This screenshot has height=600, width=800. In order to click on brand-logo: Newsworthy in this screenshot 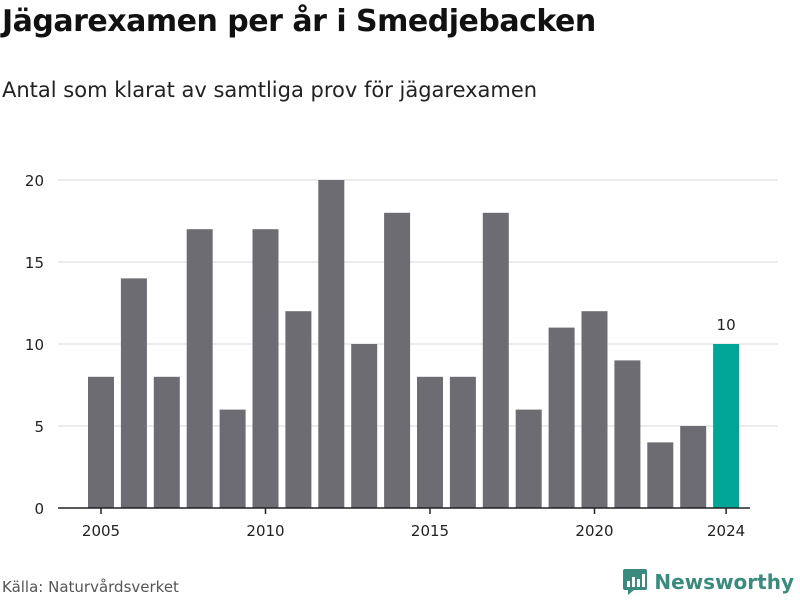, I will do `click(708, 582)`.